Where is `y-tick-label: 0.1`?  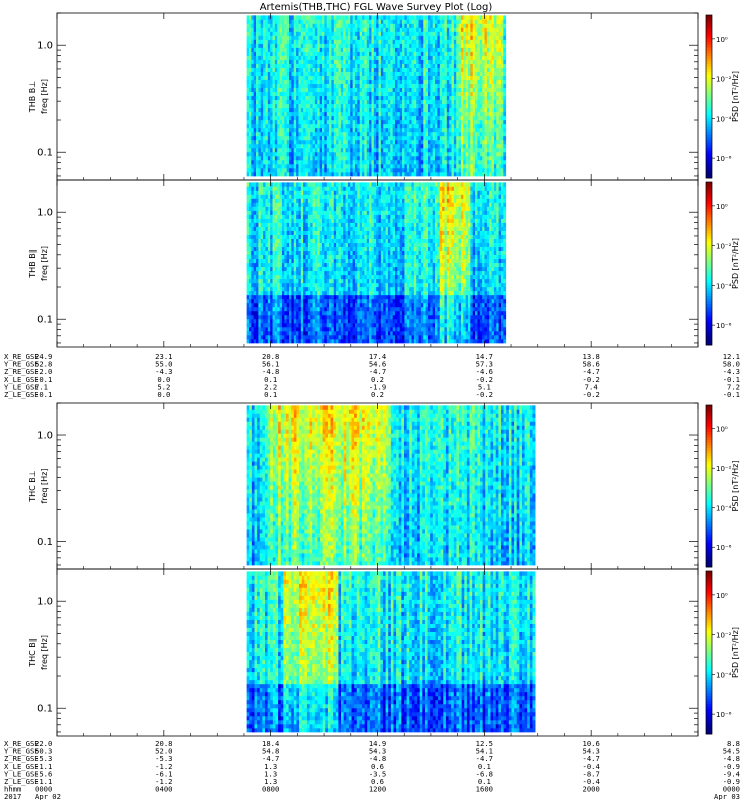
y-tick-label: 0.1 is located at coordinates (45, 153).